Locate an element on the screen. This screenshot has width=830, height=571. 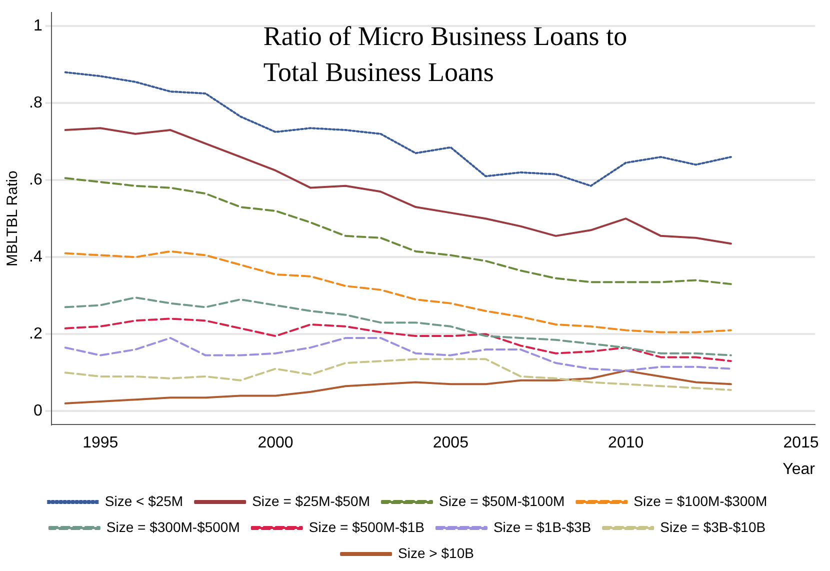
y-tick-label: 1 is located at coordinates (37, 25).